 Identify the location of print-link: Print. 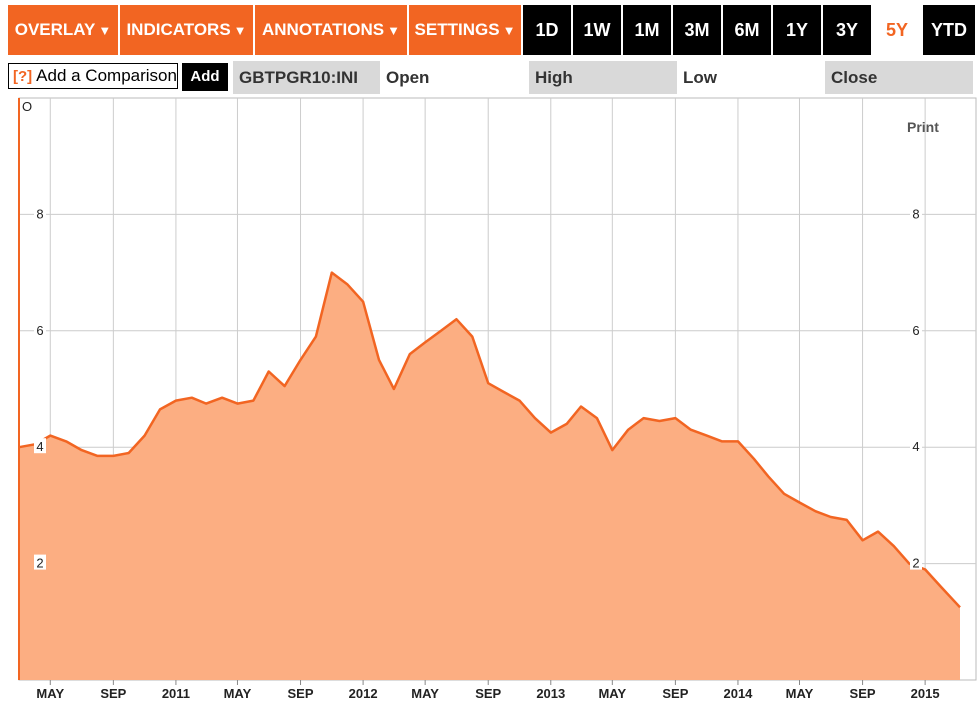
(923, 127).